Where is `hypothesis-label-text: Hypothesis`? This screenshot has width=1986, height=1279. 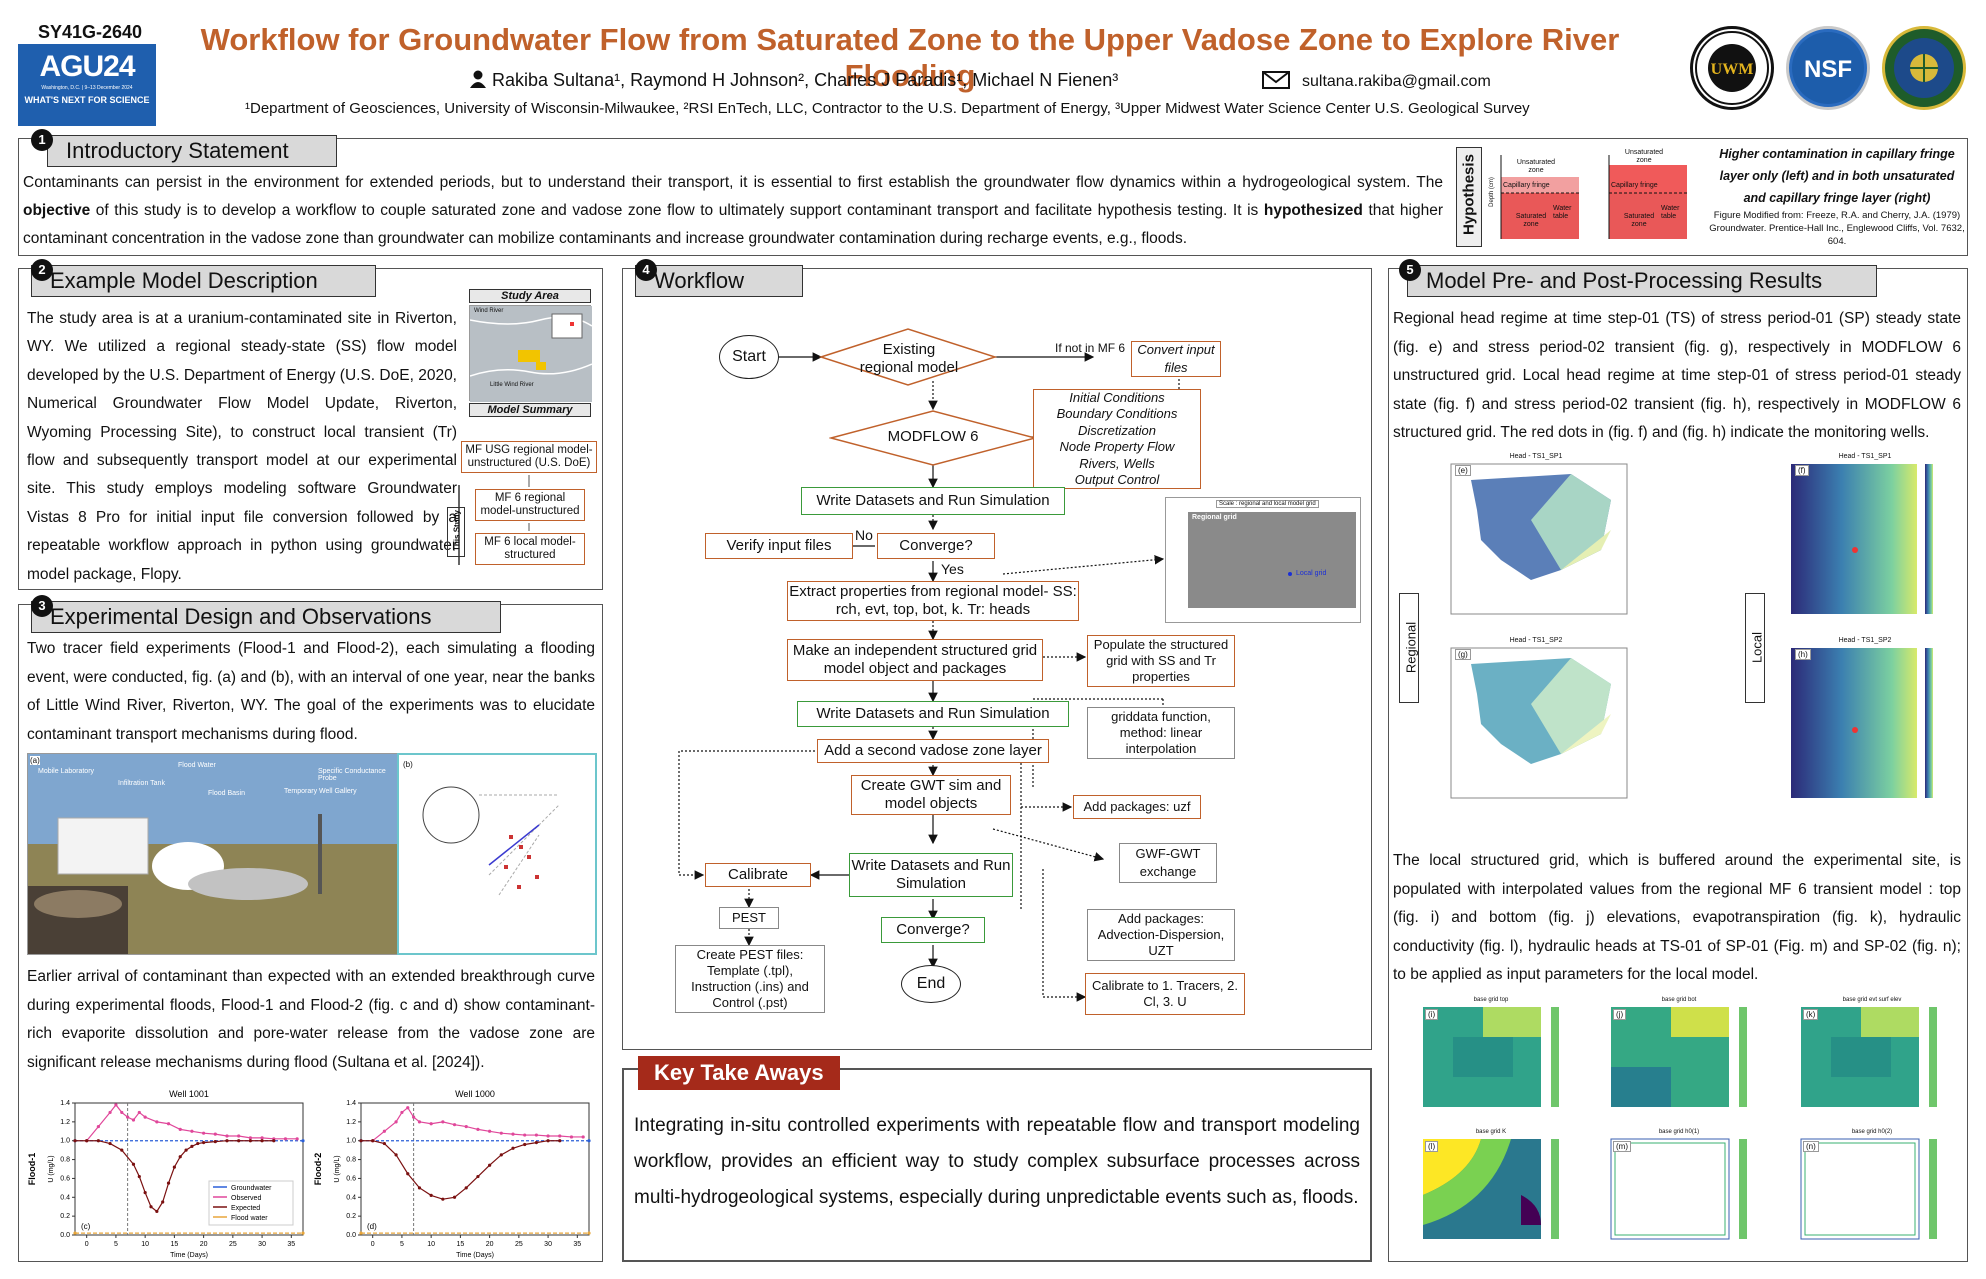
hypothesis-label-text: Hypothesis is located at coordinates (1469, 194).